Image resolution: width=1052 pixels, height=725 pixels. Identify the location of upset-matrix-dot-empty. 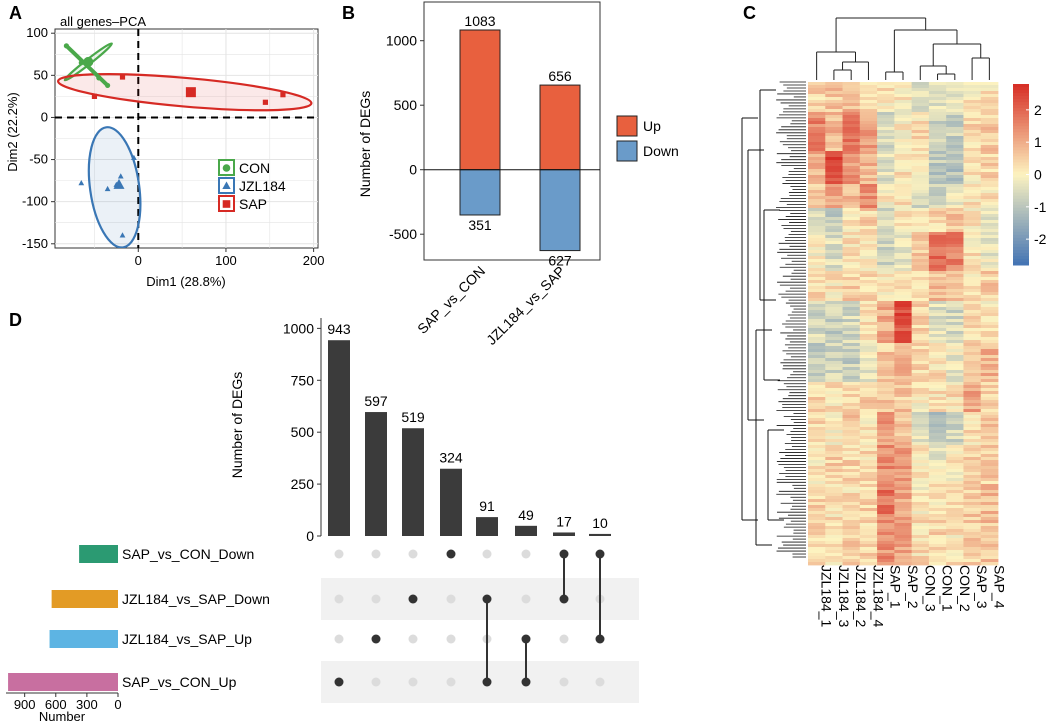
(451, 639).